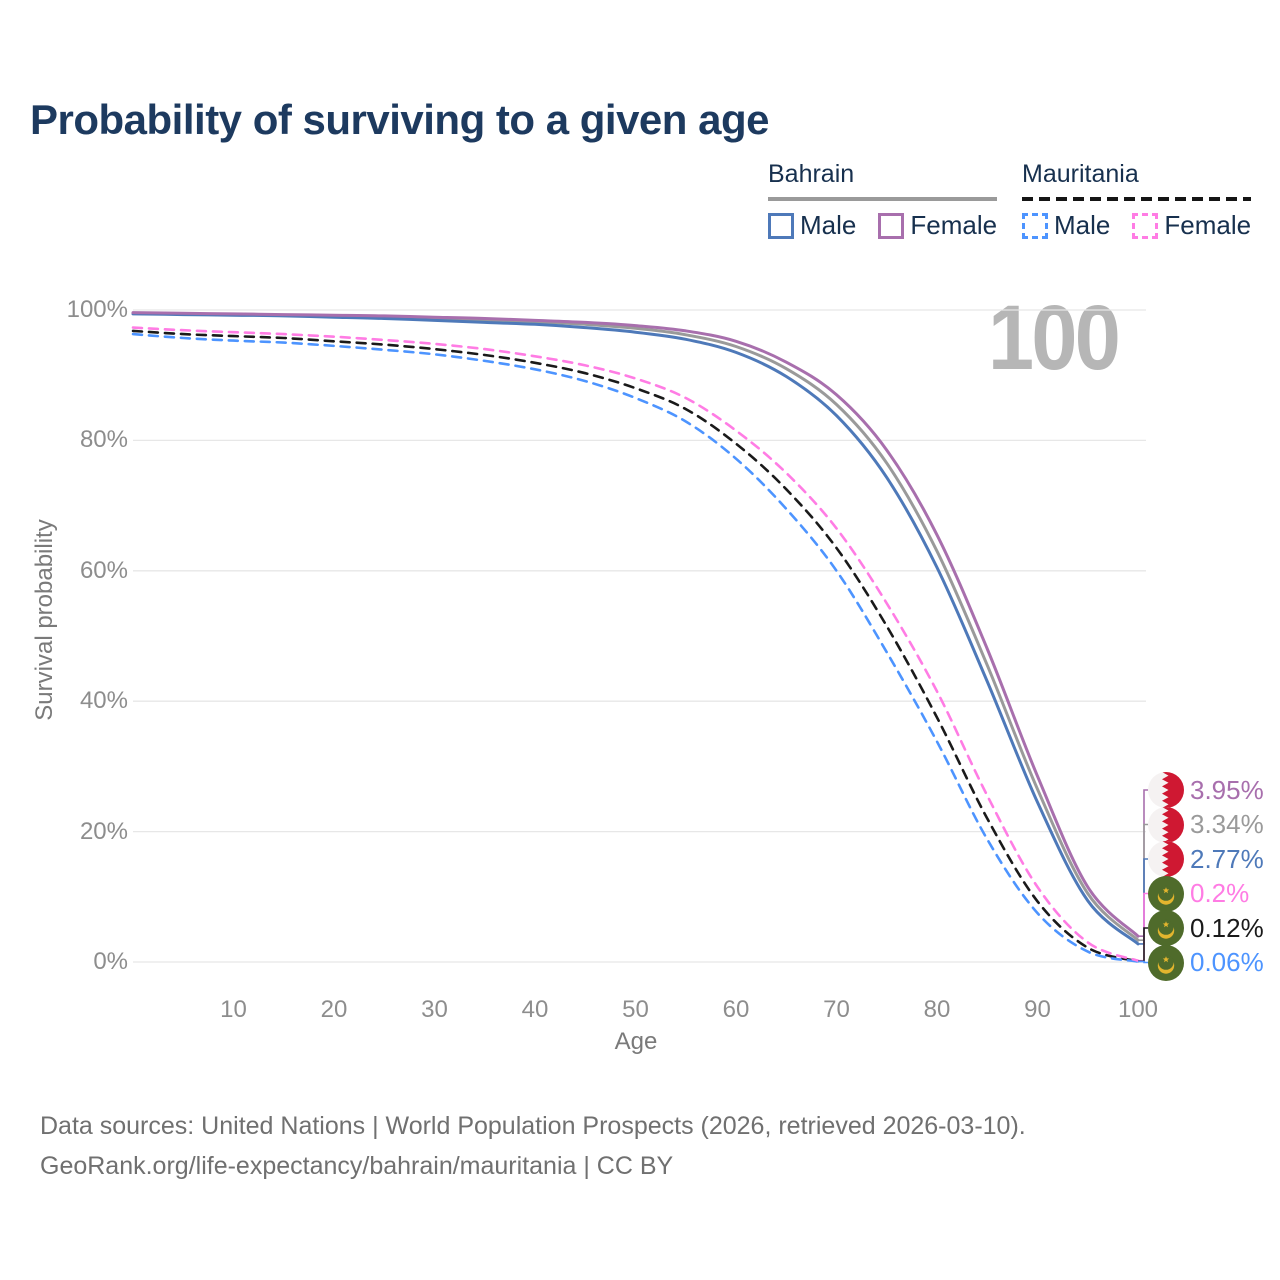 This screenshot has height=1280, width=1280. What do you see at coordinates (103, 570) in the screenshot?
I see `y-tick-label: 60%` at bounding box center [103, 570].